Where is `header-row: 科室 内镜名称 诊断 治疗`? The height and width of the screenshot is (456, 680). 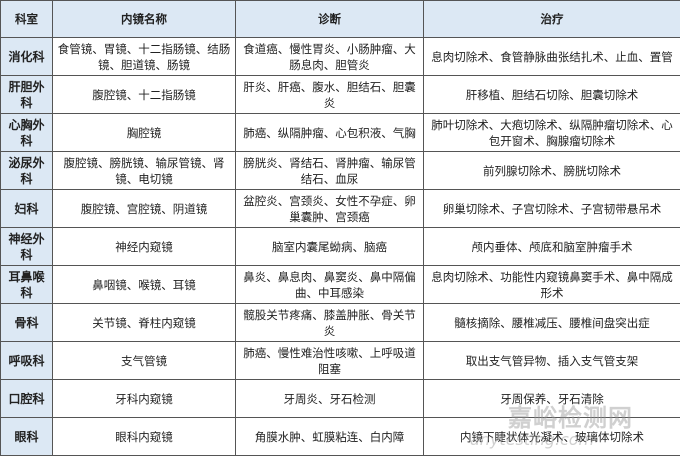
header-row: 科室 内镜名称 诊断 治疗 is located at coordinates (340, 19).